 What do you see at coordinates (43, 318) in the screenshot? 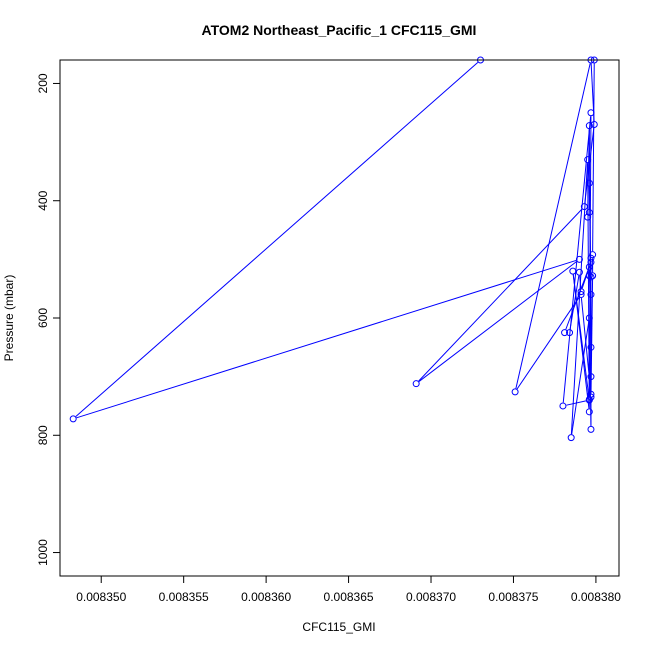
I see `y-tick-label: 600` at bounding box center [43, 318].